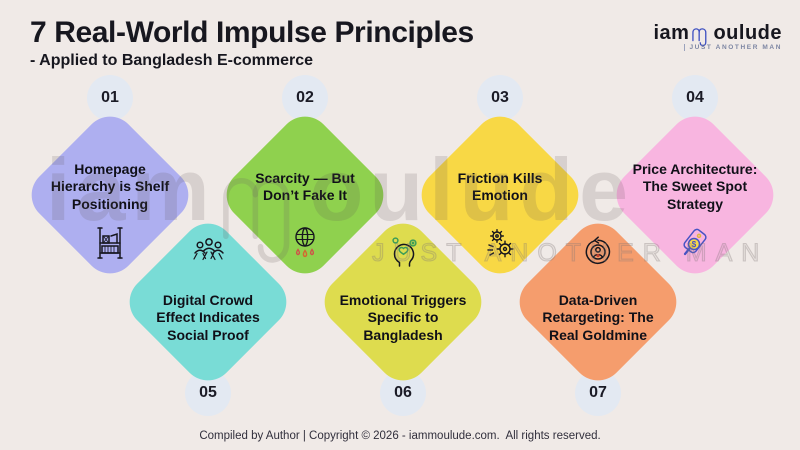 The image size is (800, 450). What do you see at coordinates (699, 37) in the screenshot?
I see `stylized-m-logo-icon` at bounding box center [699, 37].